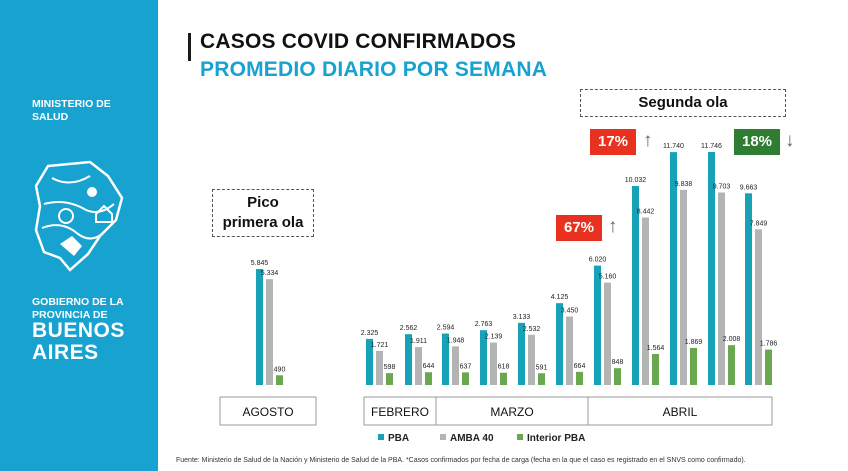 The width and height of the screenshot is (848, 471). I want to click on data-label: 1.911, so click(418, 341).